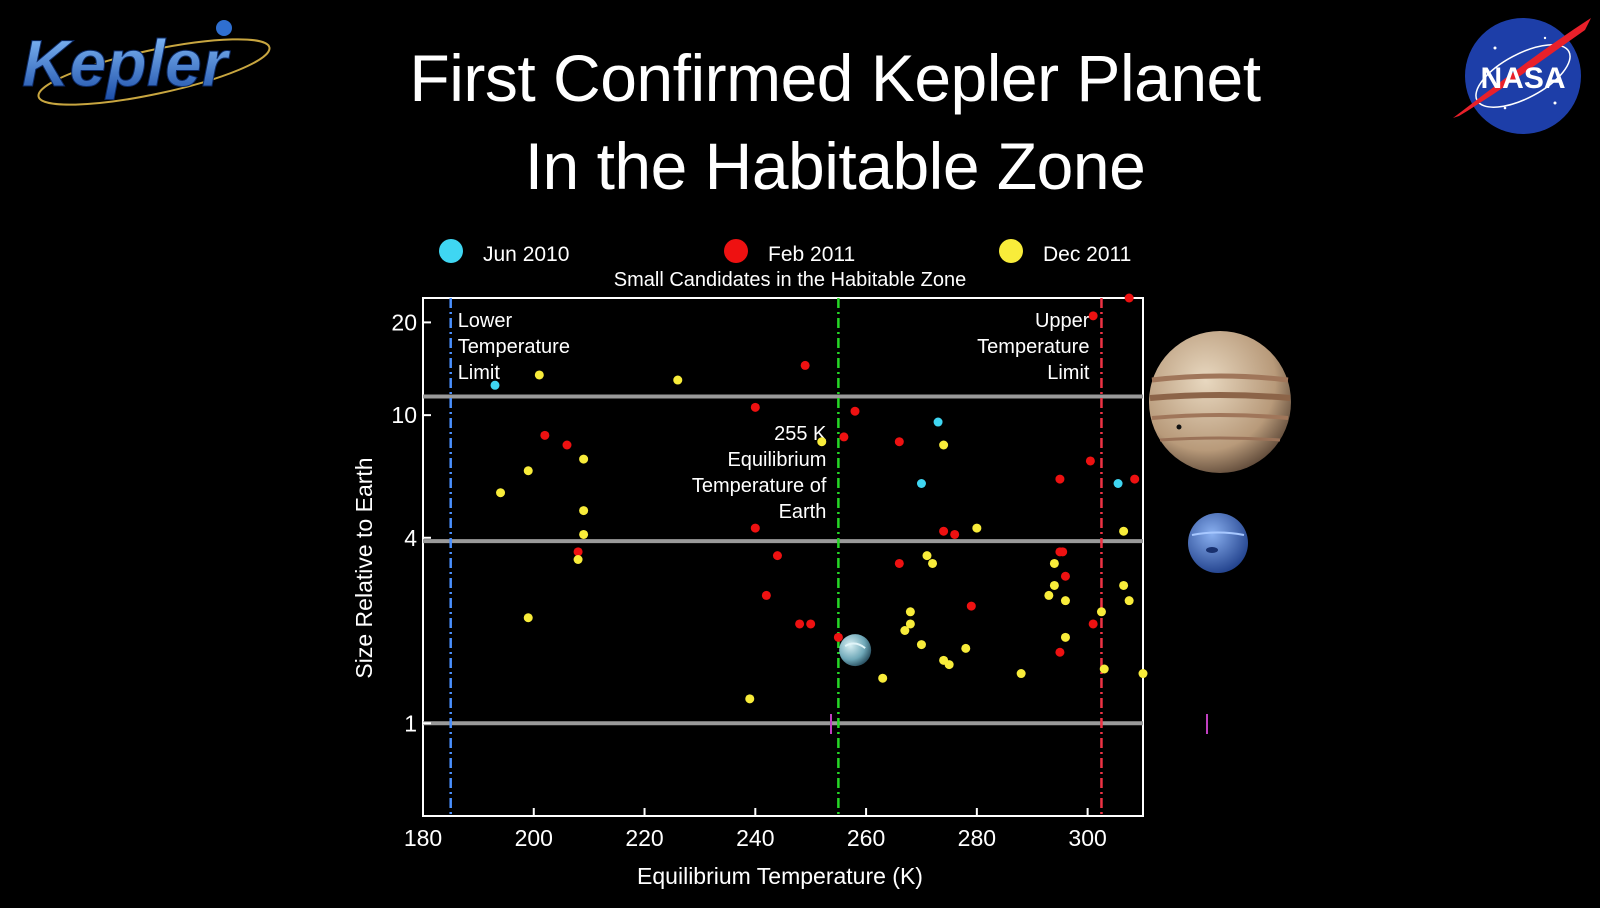  What do you see at coordinates (644, 838) in the screenshot?
I see `x-tick-label: 220` at bounding box center [644, 838].